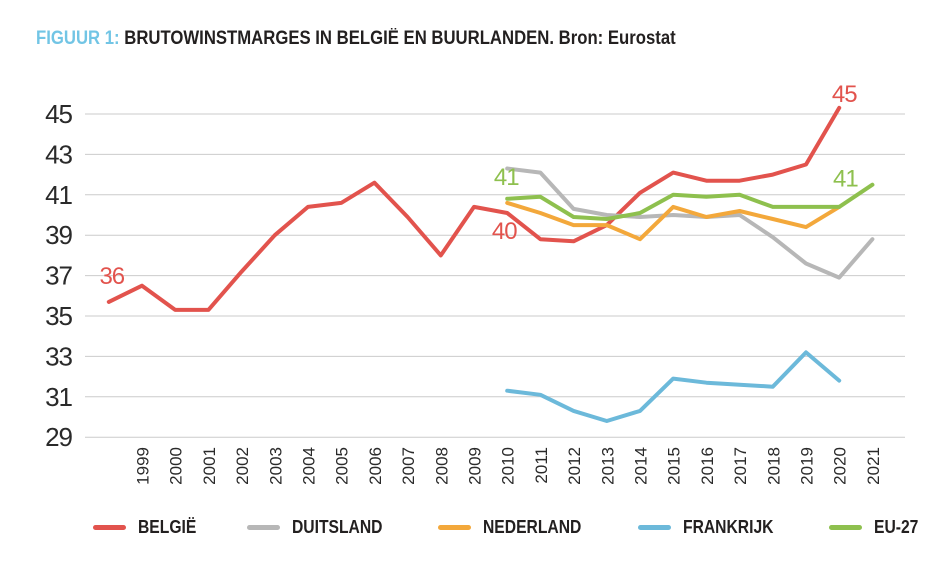 The width and height of the screenshot is (931, 568). I want to click on x-tick-label: 2019, so click(807, 466).